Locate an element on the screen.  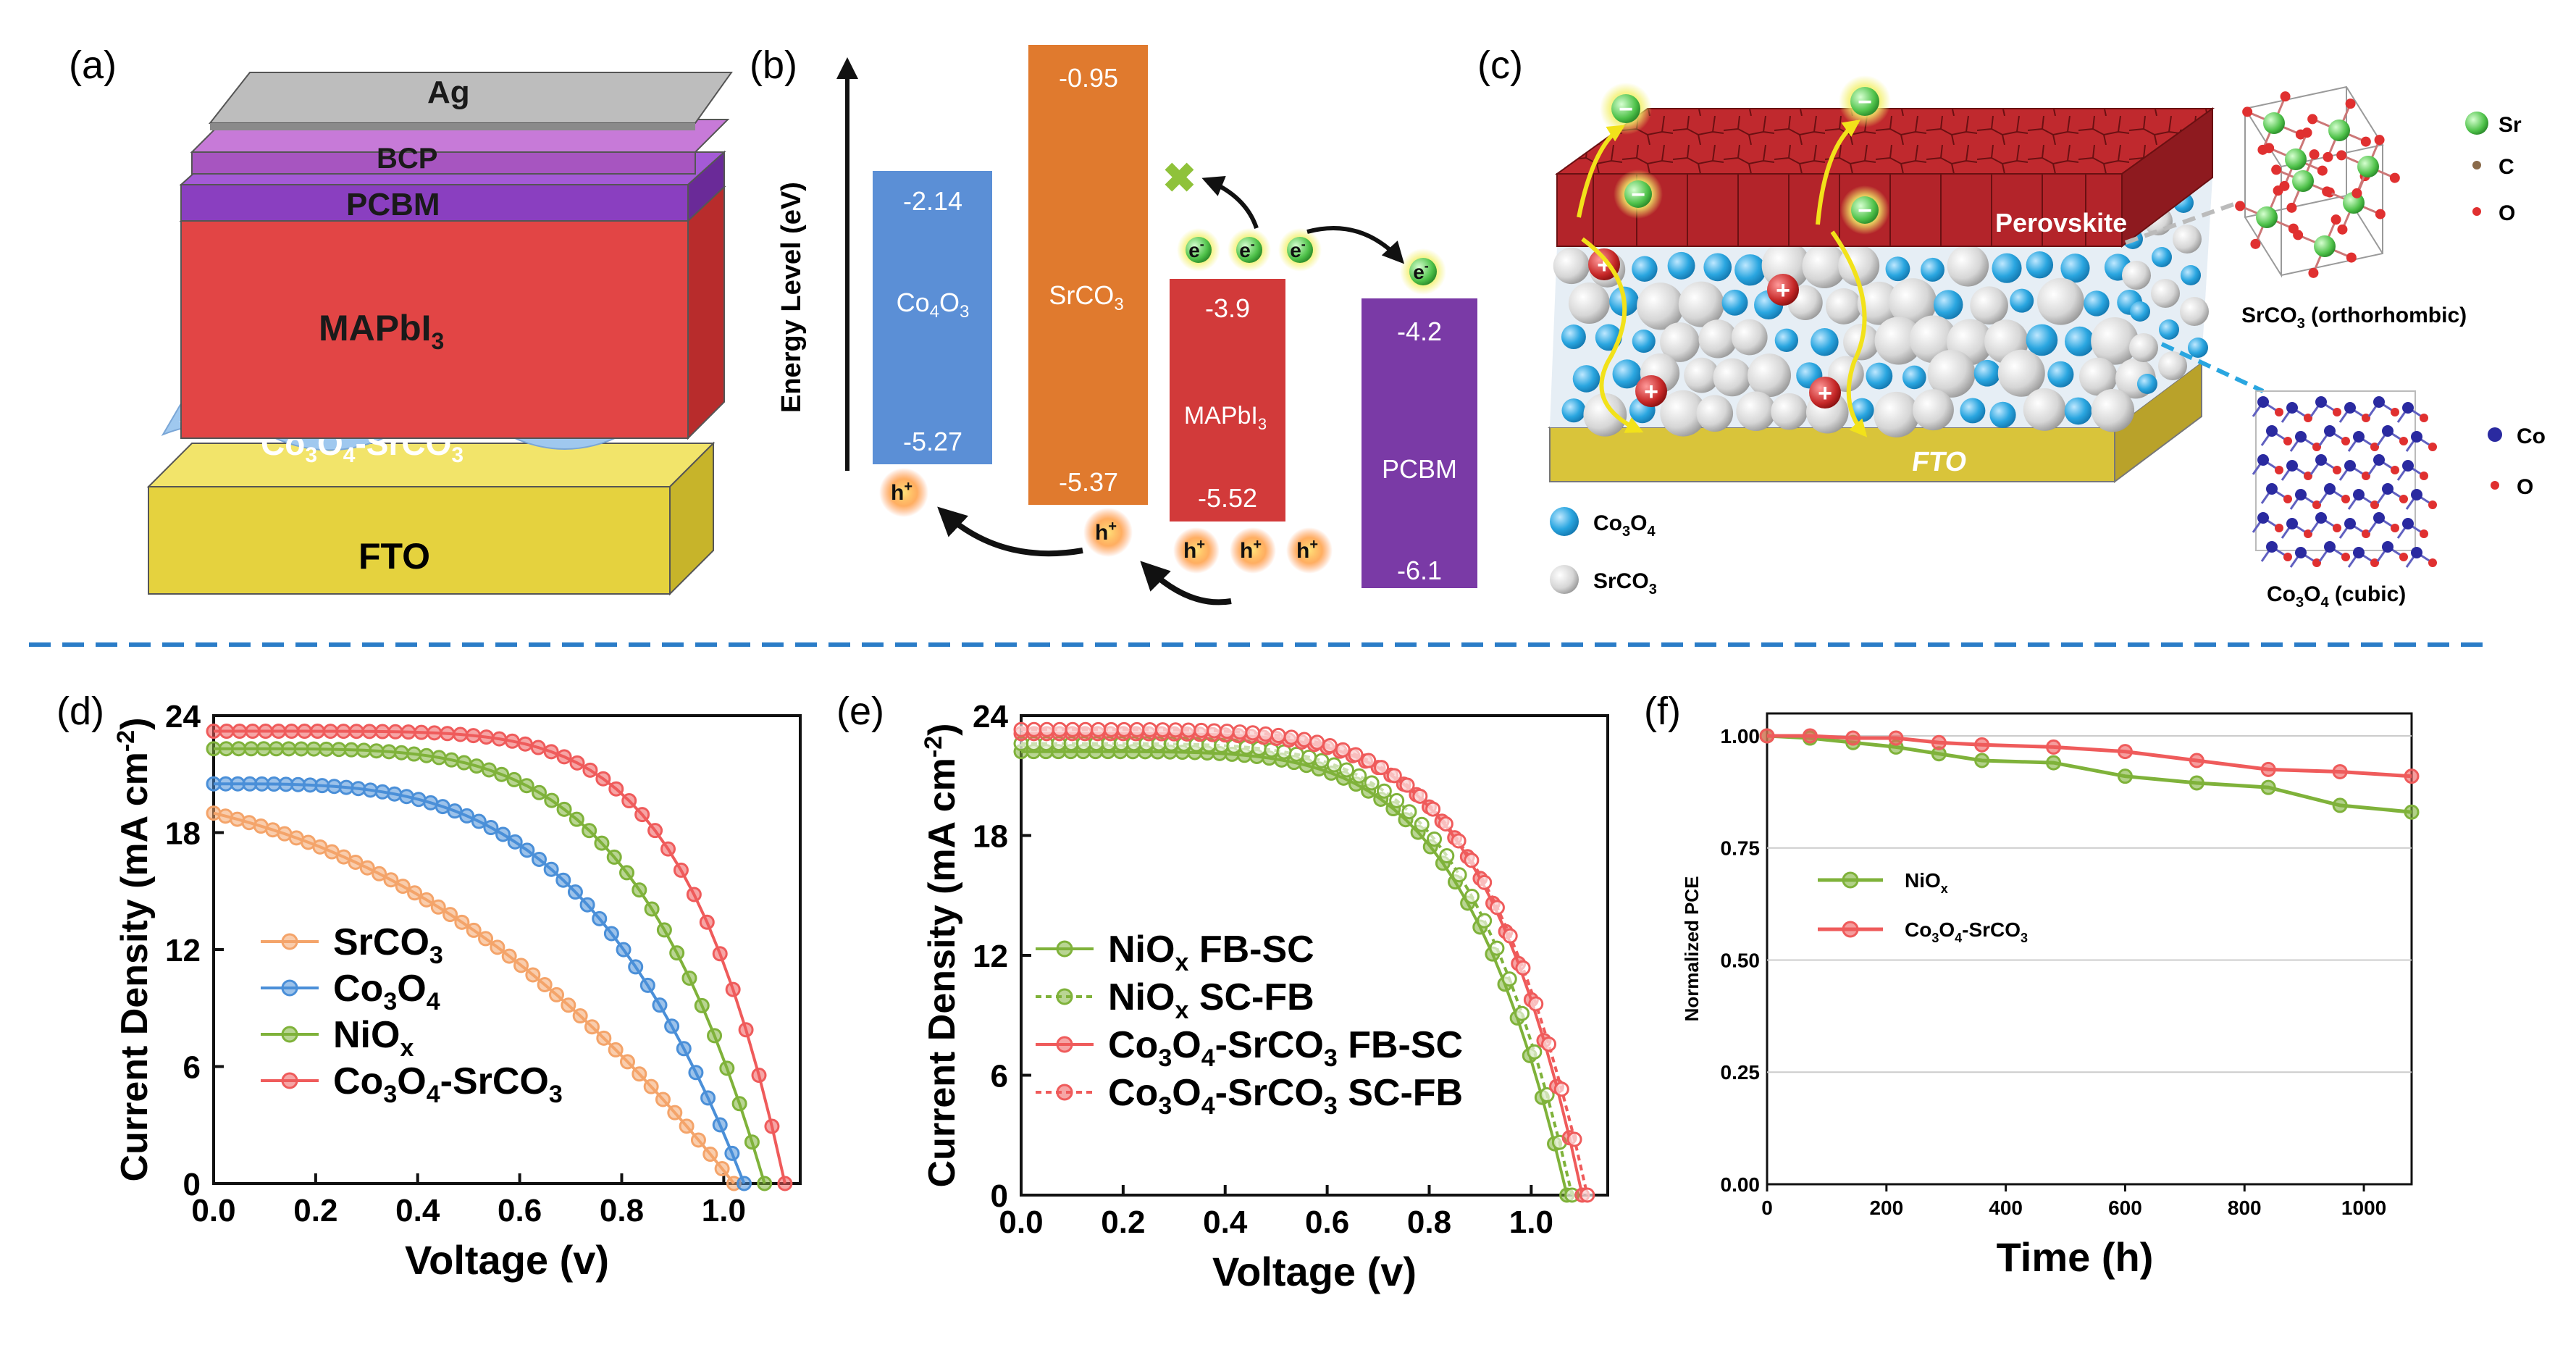
y-tick-label: 24 is located at coordinates (990, 716).